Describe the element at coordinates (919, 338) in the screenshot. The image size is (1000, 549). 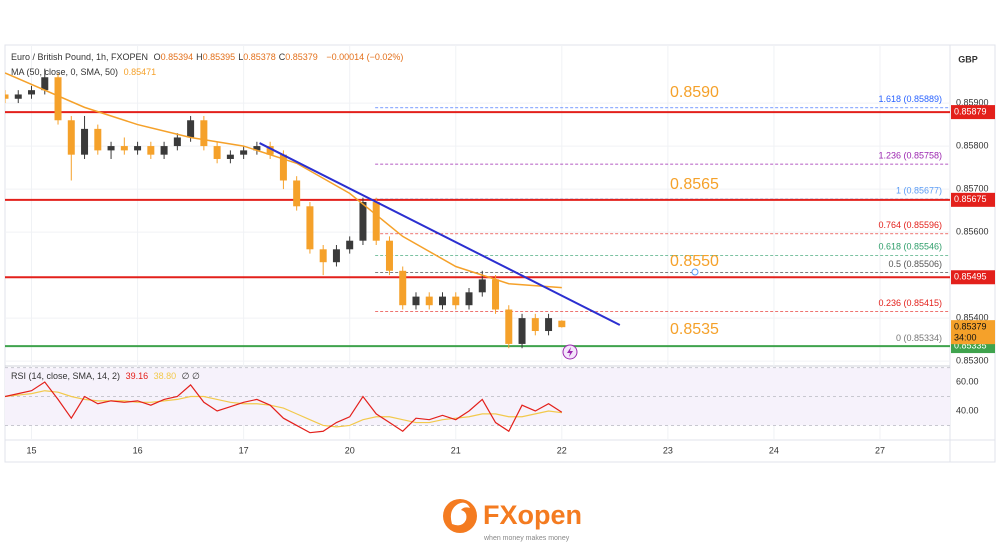
I see `fib-label: 0 (0.85334)` at that location.